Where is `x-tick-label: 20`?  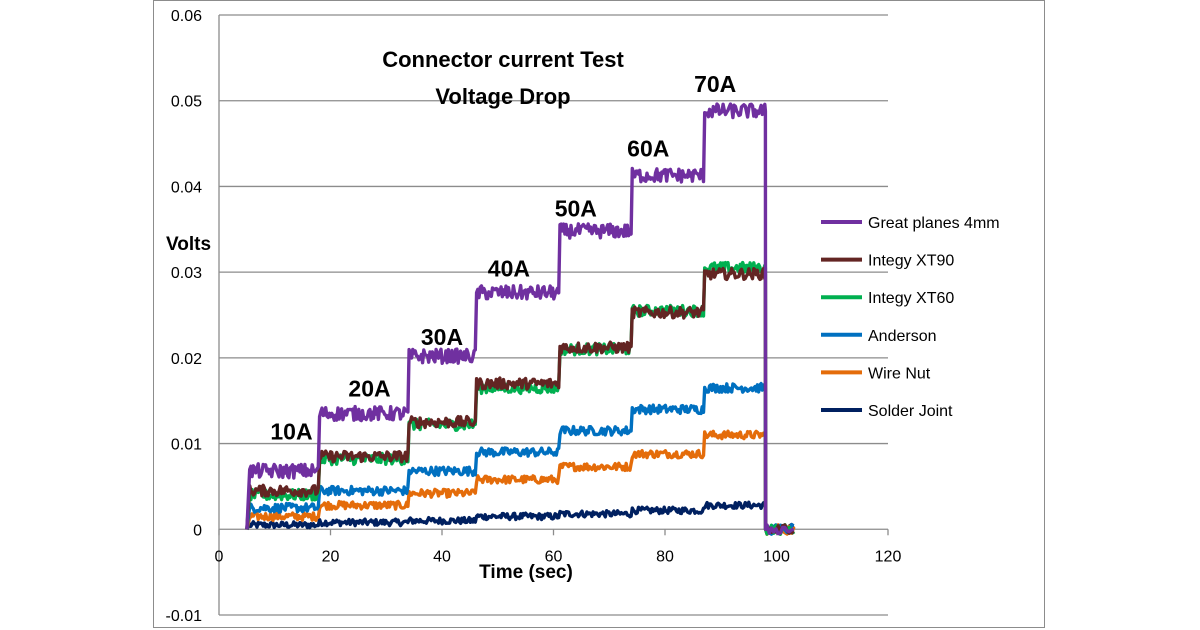 x-tick-label: 20 is located at coordinates (331, 556).